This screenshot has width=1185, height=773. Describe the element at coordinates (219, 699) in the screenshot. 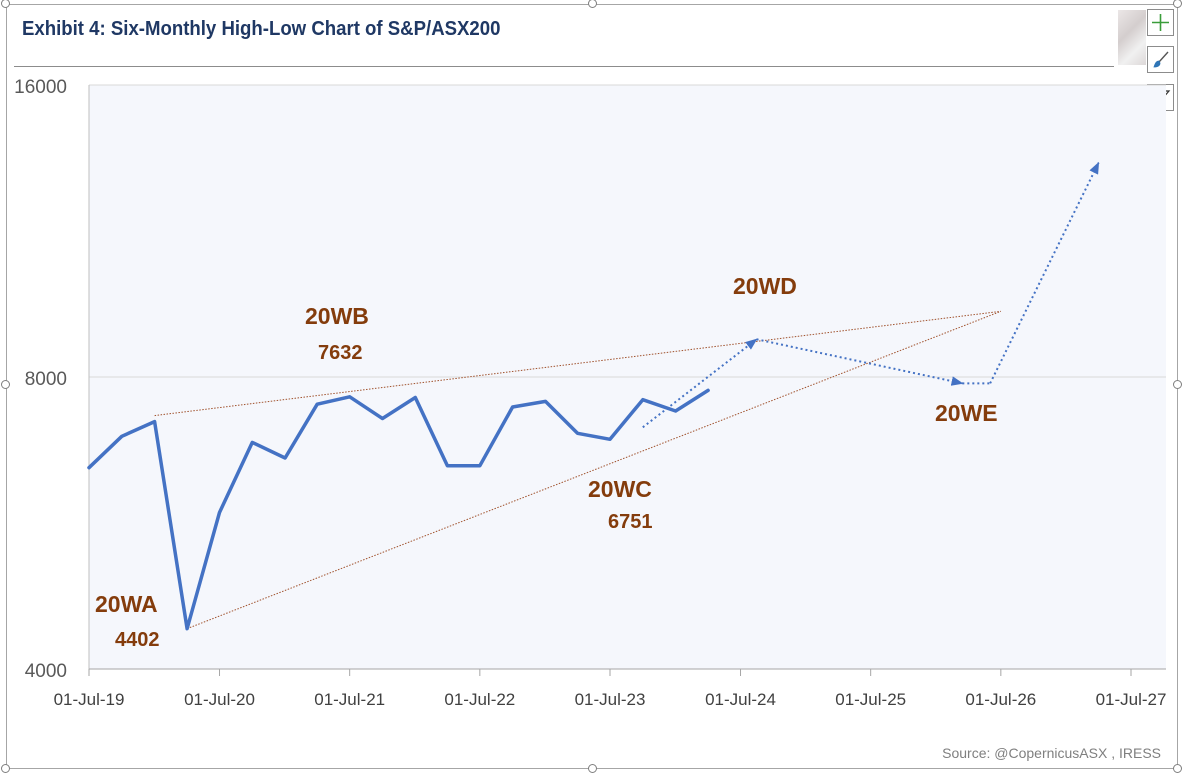

I see `x-tick-label: 01-Jul-20` at that location.